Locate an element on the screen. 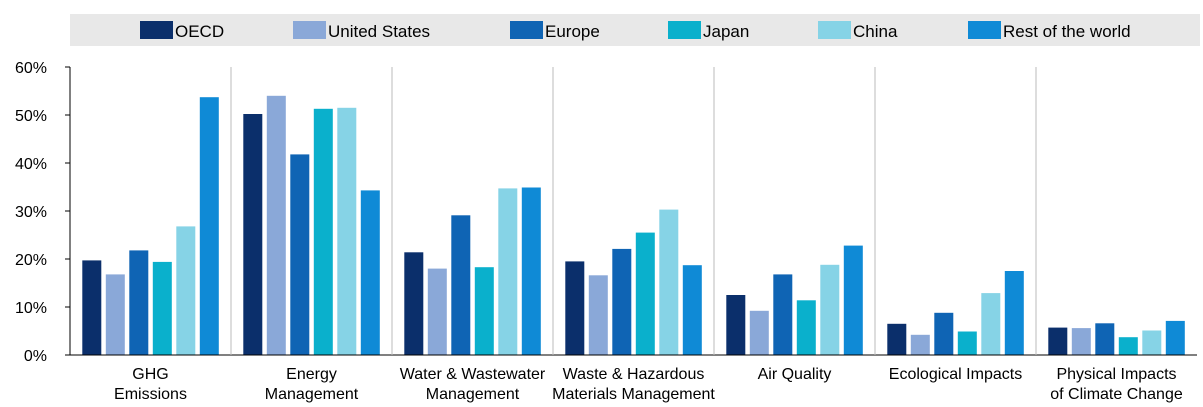 Image resolution: width=1203 pixels, height=407 pixels. y-tick-label: 50% is located at coordinates (31, 116).